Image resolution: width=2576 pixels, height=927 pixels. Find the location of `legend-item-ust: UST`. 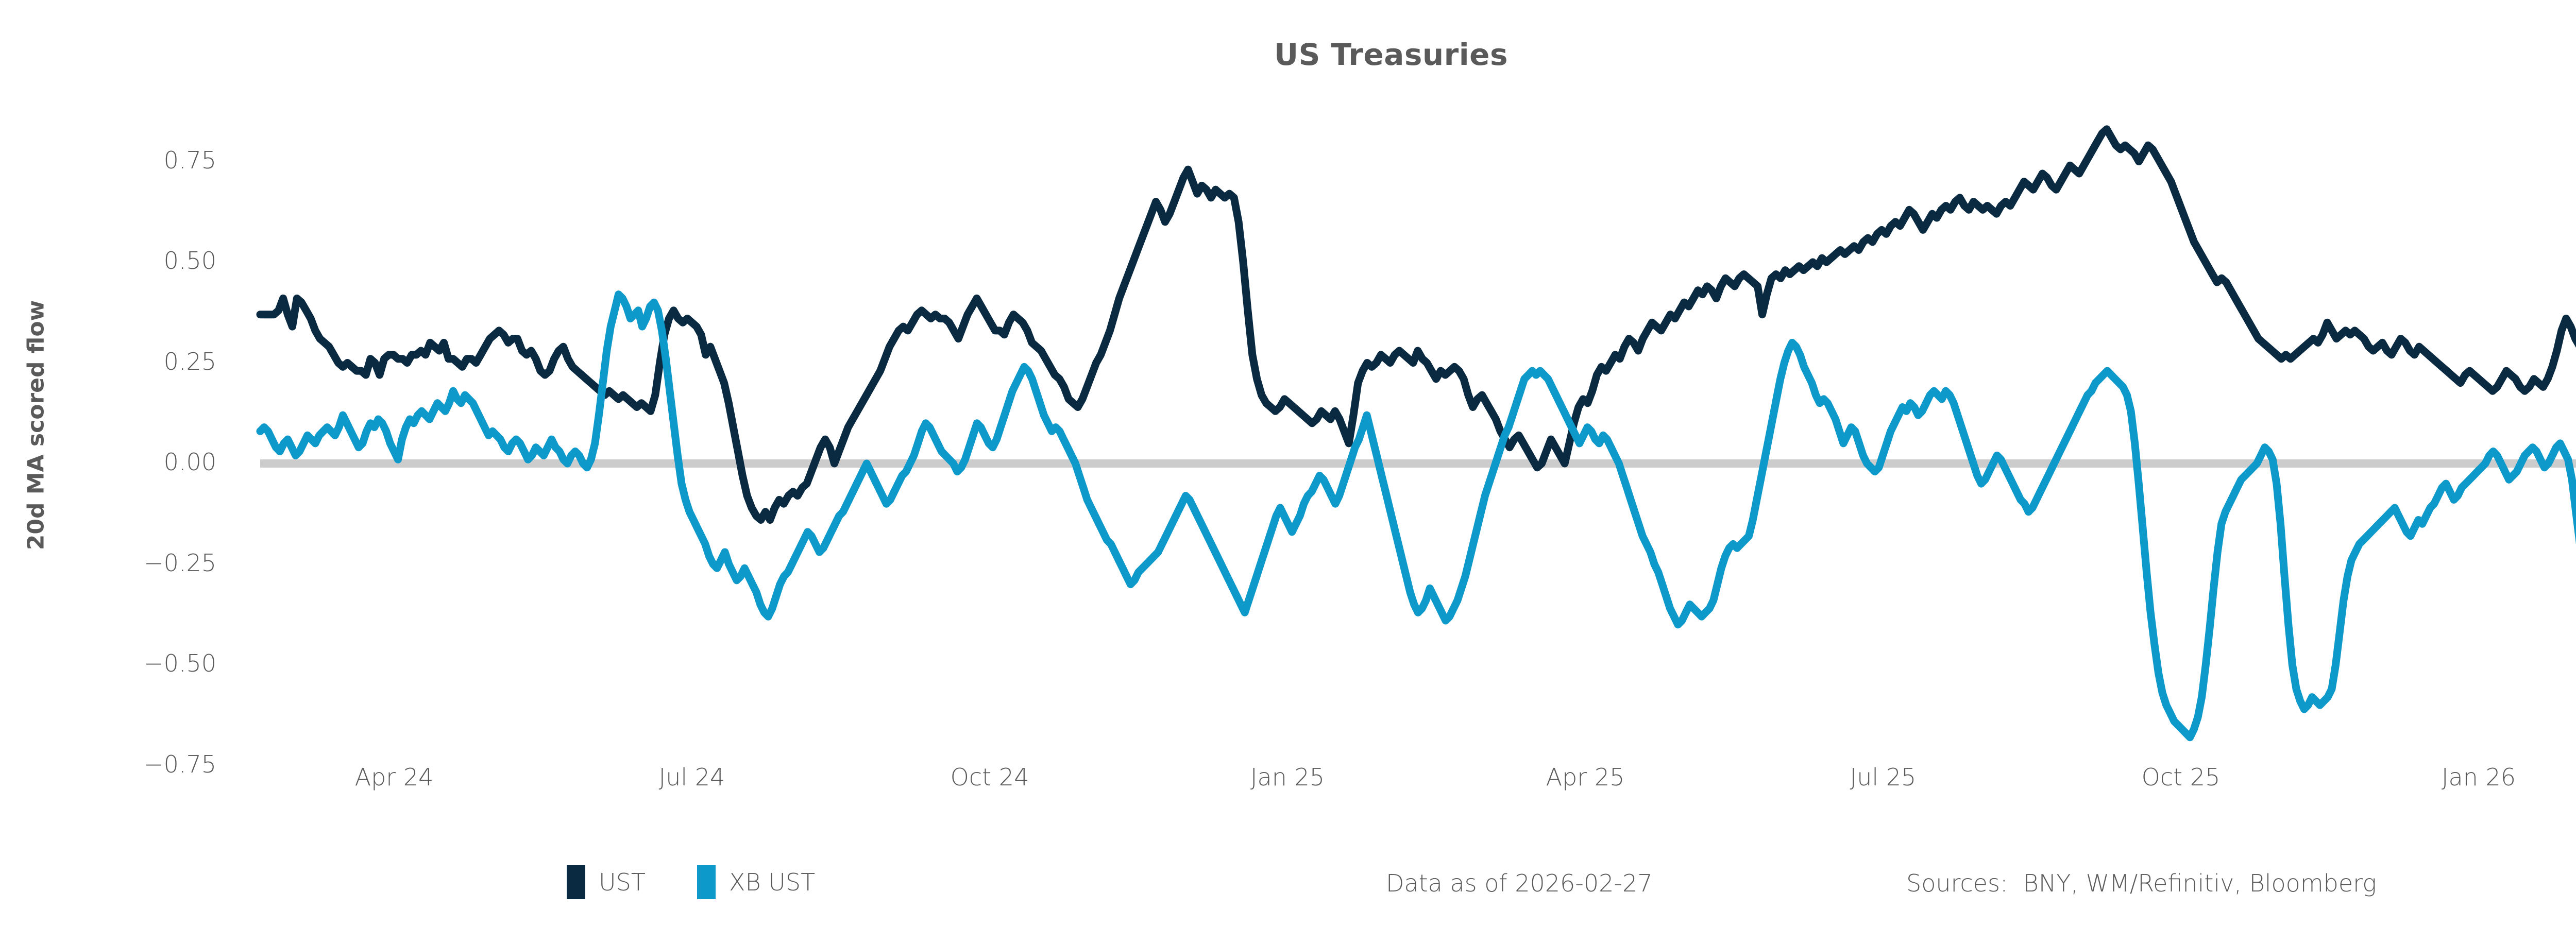

legend-item-ust: UST is located at coordinates (606, 882).